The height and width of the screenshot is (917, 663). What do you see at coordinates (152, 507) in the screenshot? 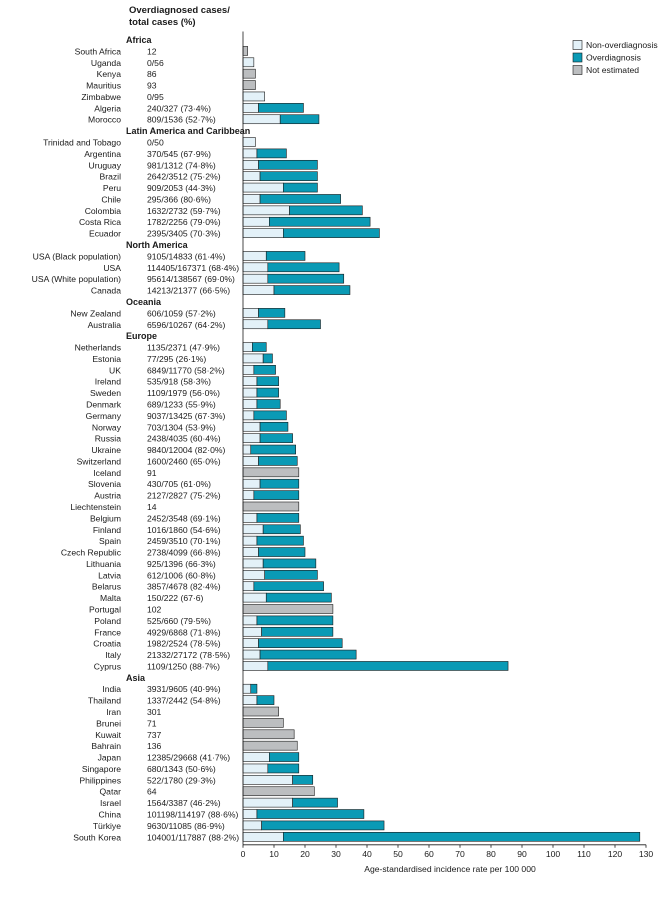
I see `overdiagnosis-stat: 14` at bounding box center [152, 507].